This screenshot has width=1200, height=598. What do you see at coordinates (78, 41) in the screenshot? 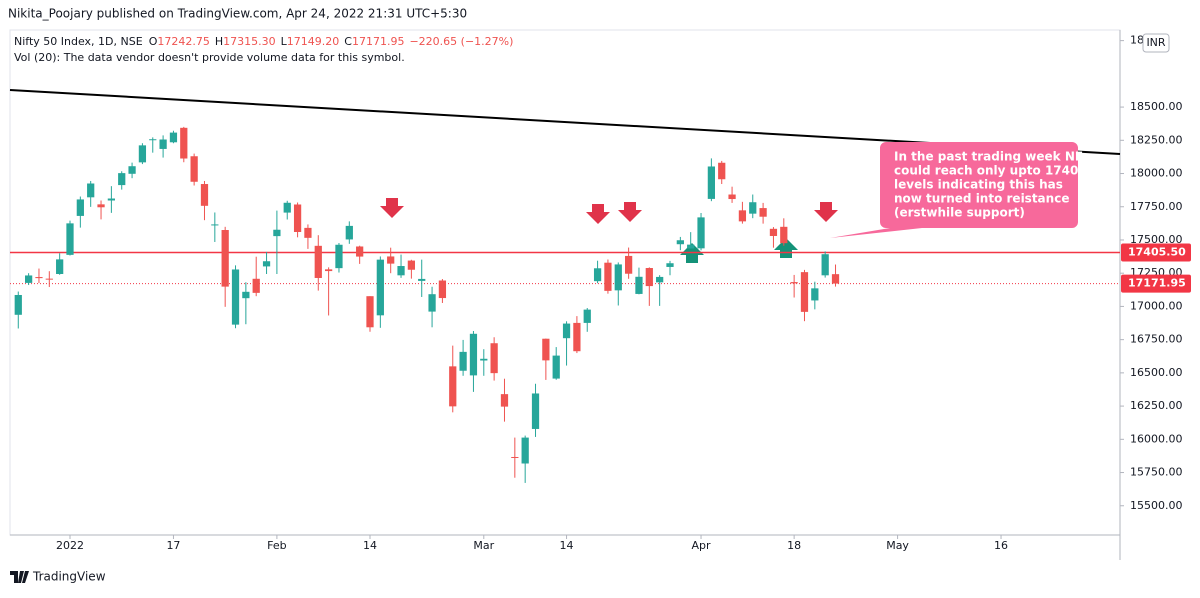
I see `symbol: Nifty 50 Index, 1D, NSE` at bounding box center [78, 41].